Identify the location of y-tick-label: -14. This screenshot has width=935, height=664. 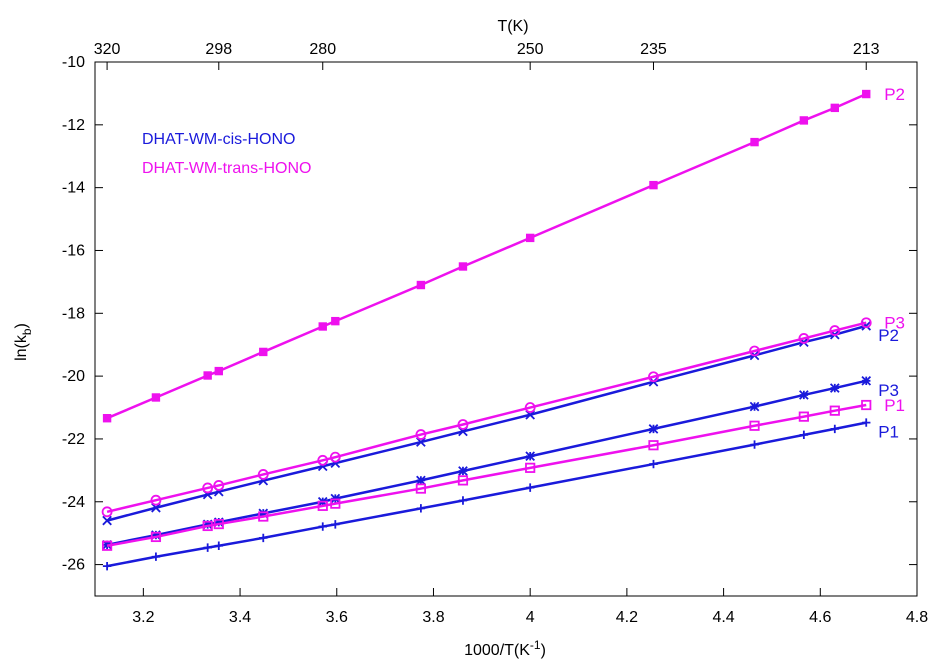
(73, 188).